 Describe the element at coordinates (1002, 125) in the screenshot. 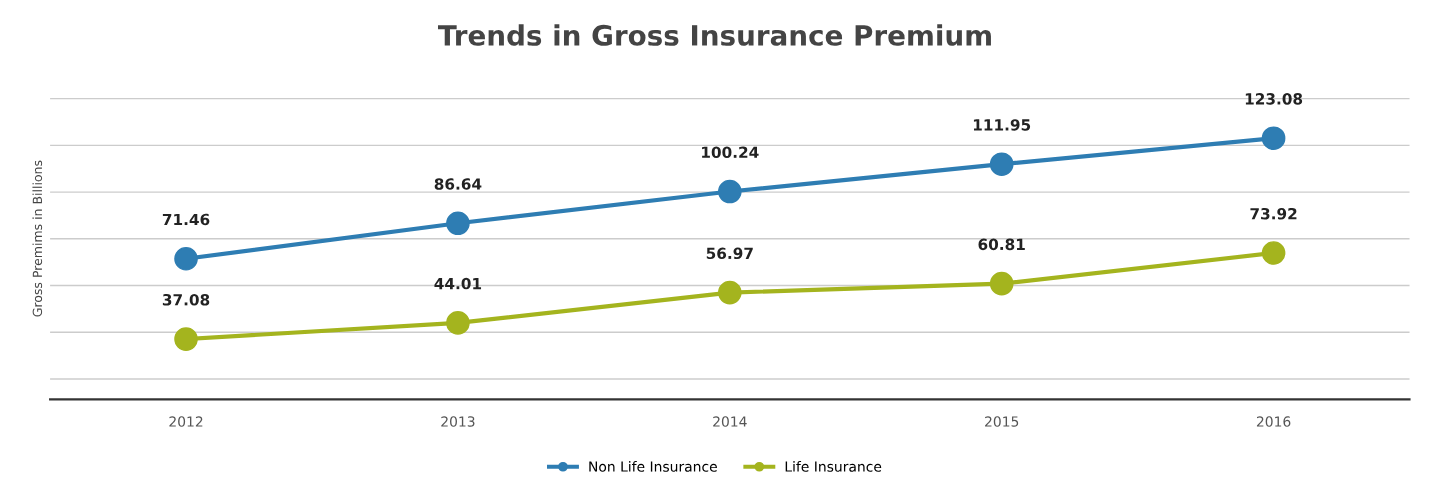

I see `data-label: 111.95` at that location.